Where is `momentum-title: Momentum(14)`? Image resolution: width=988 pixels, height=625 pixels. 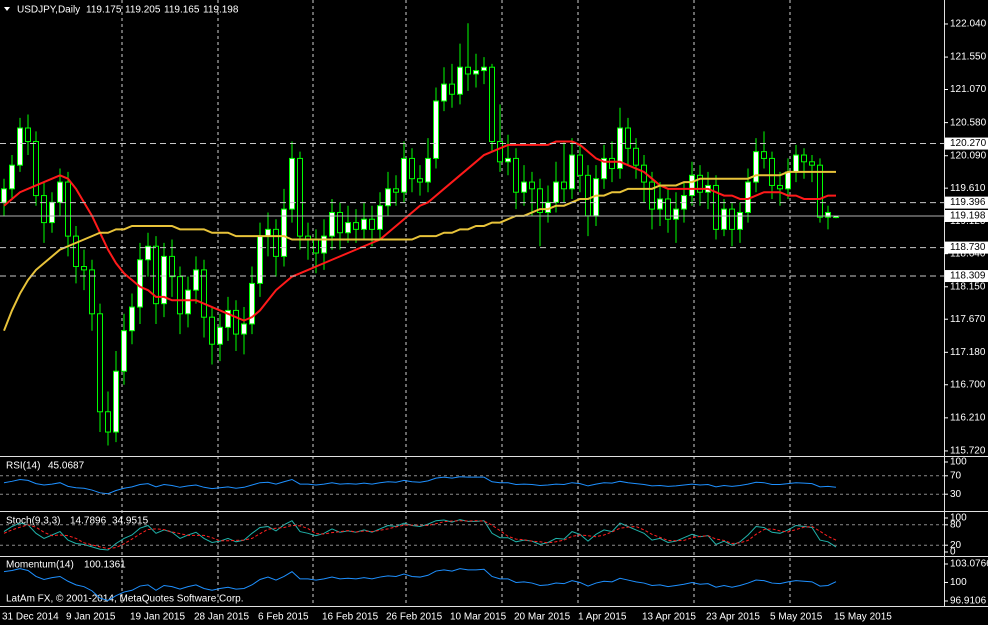 momentum-title: Momentum(14) is located at coordinates (40, 565).